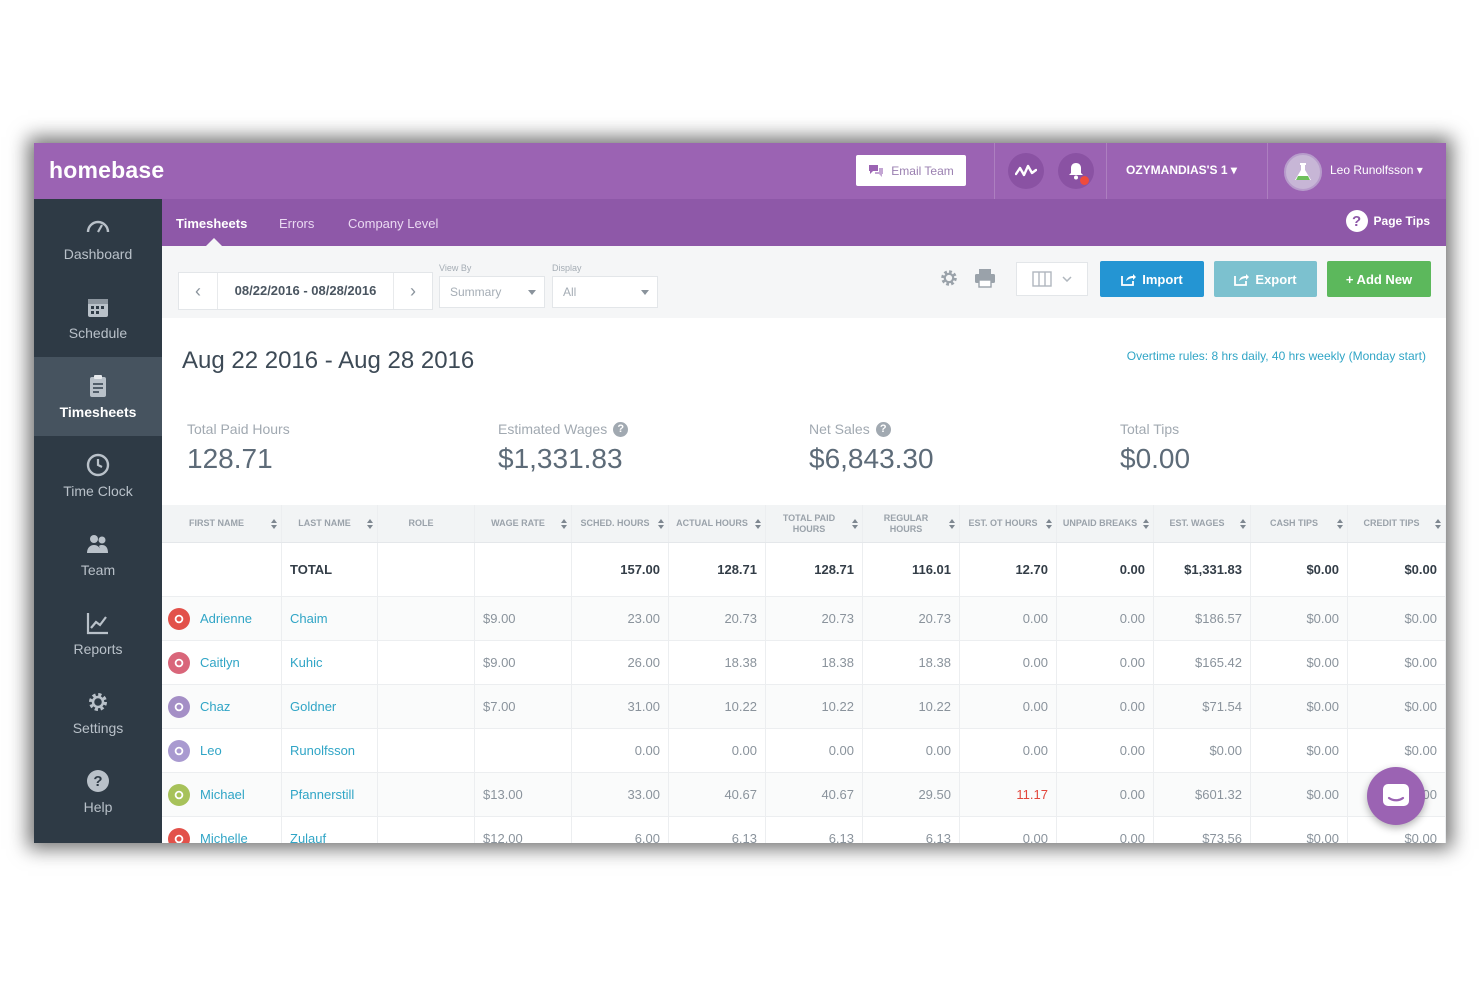  I want to click on settings-gear-icon, so click(949, 278).